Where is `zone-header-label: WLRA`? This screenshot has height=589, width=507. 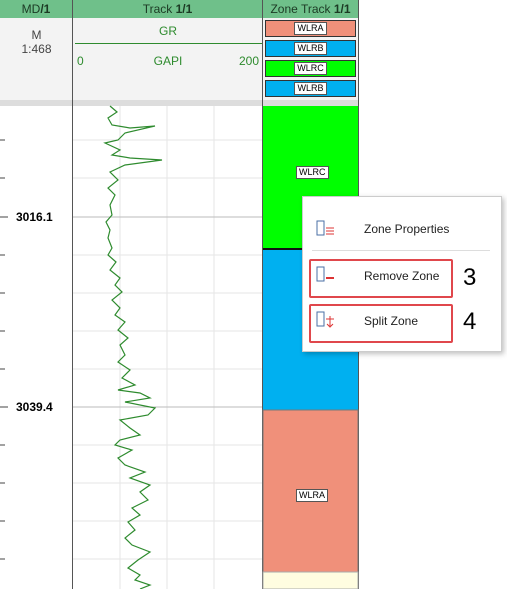 zone-header-label: WLRA is located at coordinates (310, 28).